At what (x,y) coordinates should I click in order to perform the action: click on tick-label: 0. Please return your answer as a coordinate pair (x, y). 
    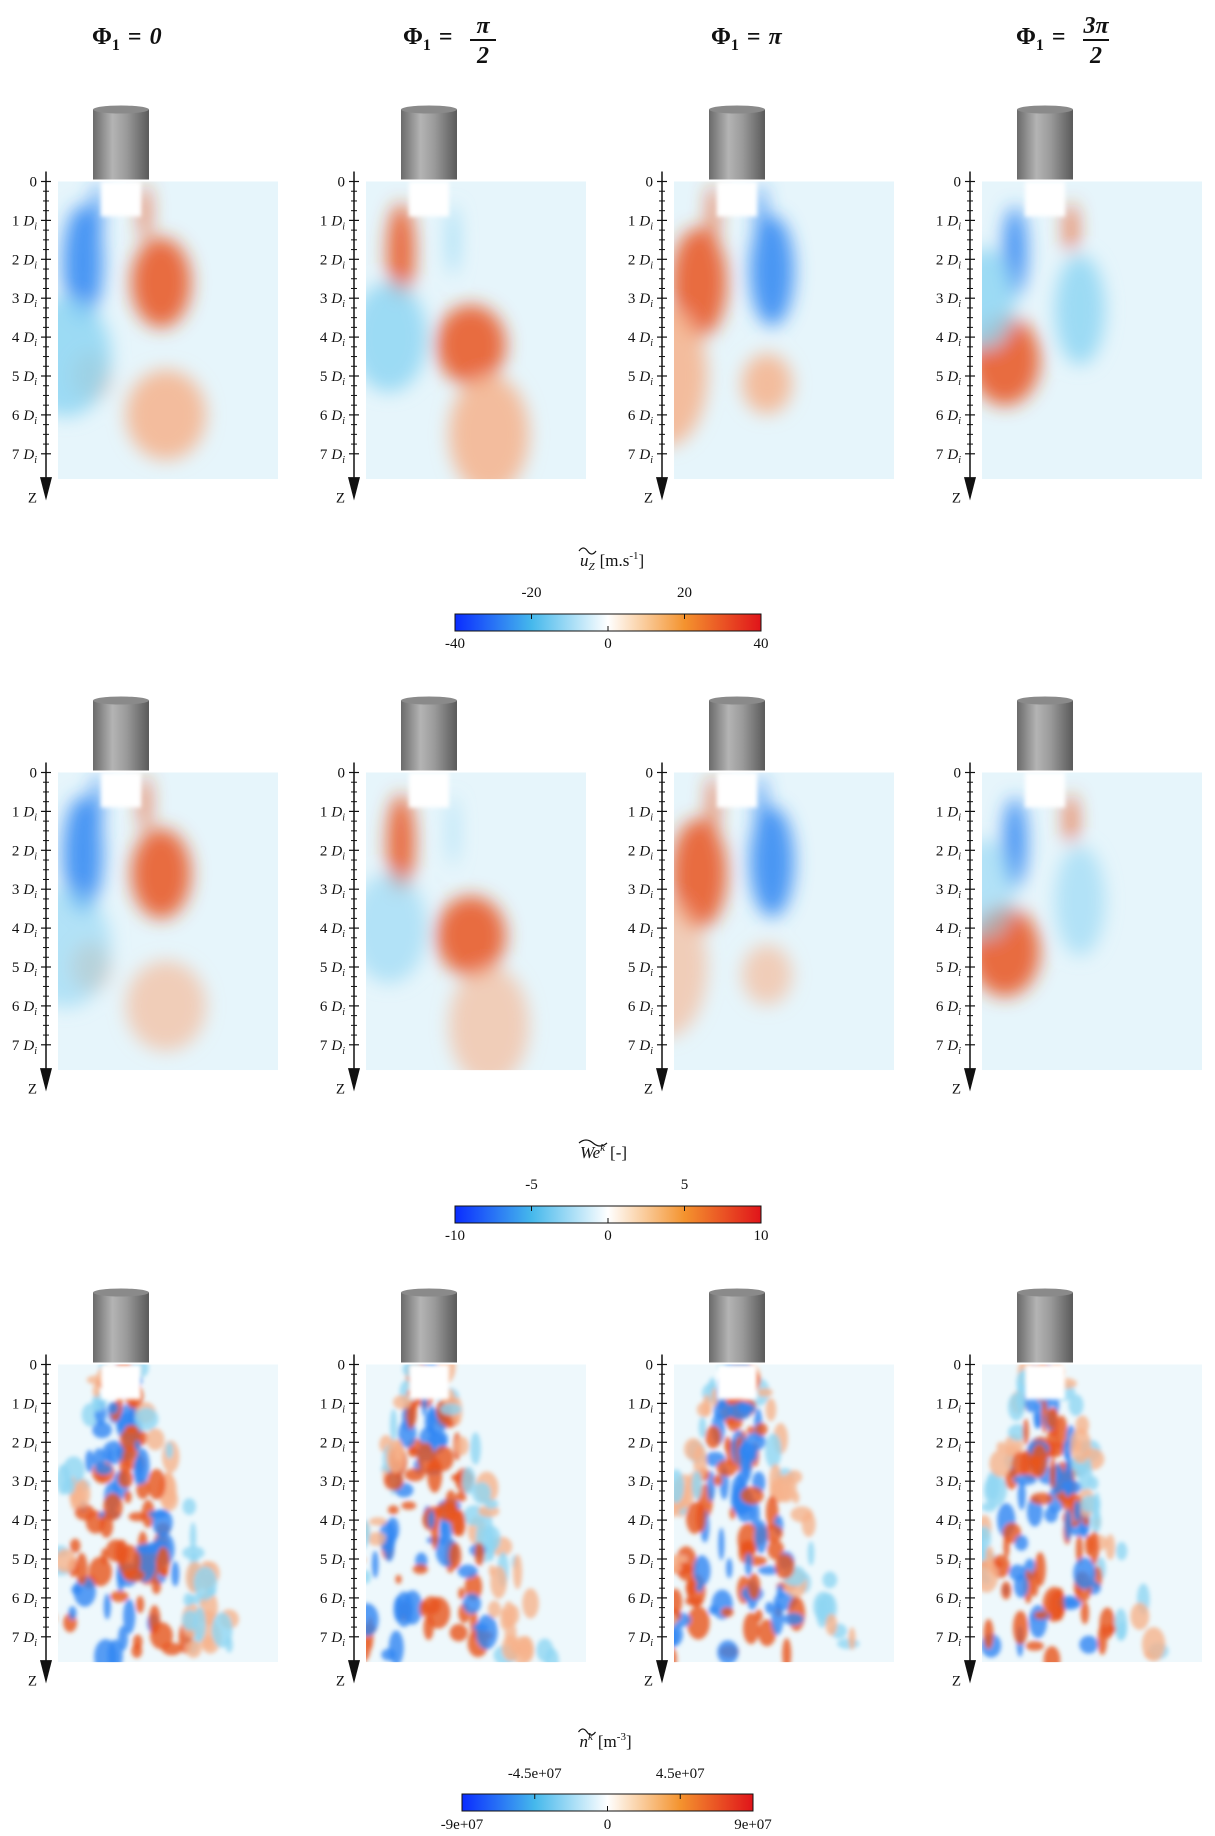
    Looking at the image, I should click on (342, 1366).